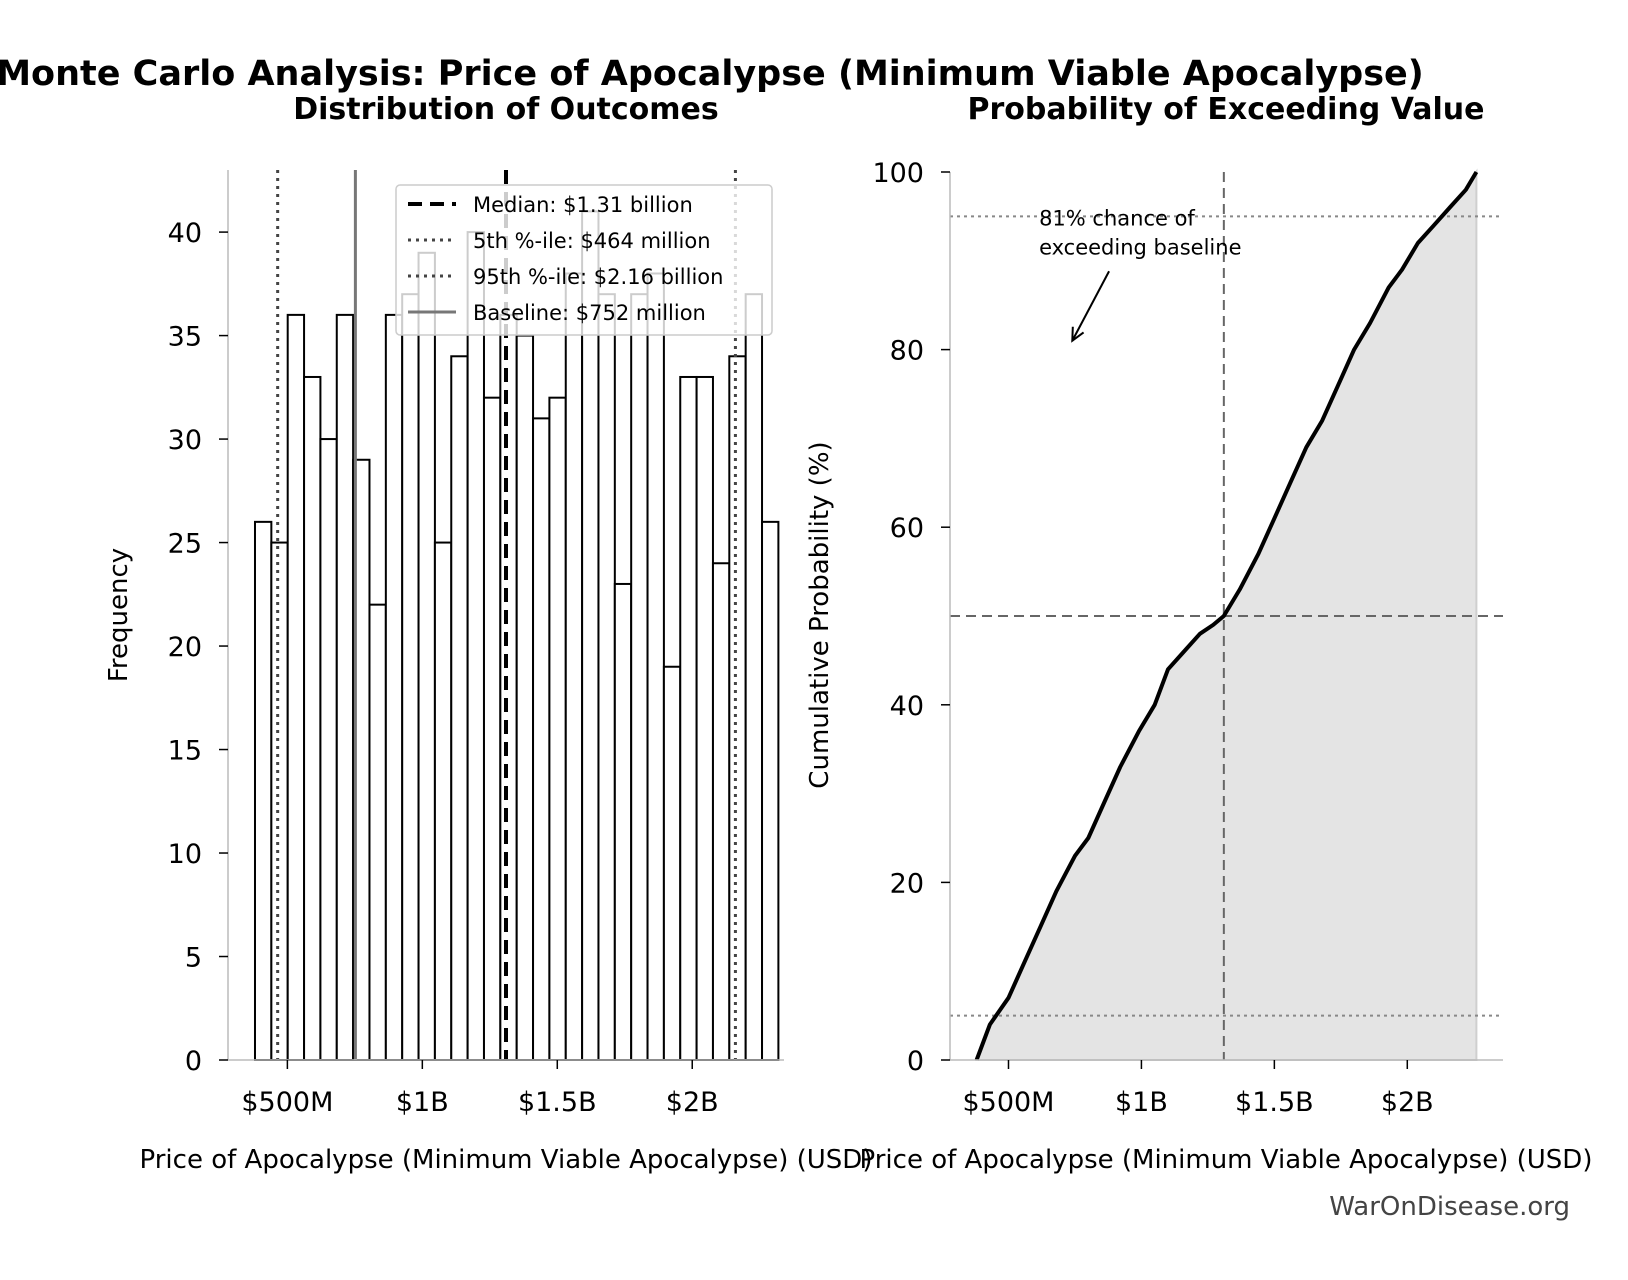  What do you see at coordinates (598, 277) in the screenshot?
I see `legend-label: 95th %-ile: $2.16 billion` at bounding box center [598, 277].